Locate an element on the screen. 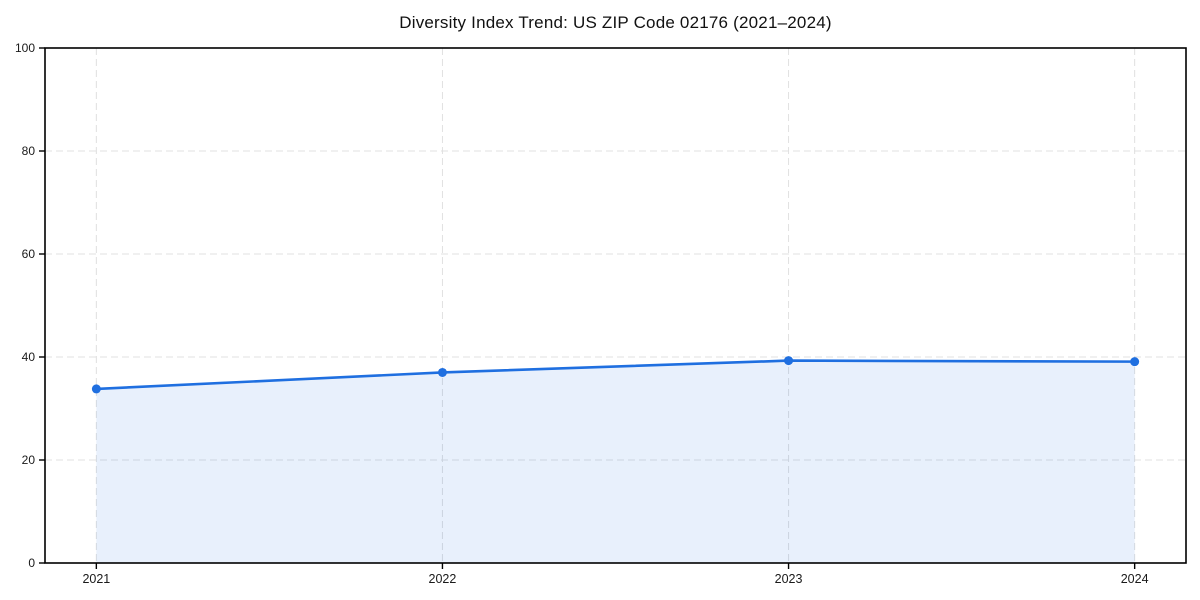  y-tick-label: 80 is located at coordinates (29, 151).